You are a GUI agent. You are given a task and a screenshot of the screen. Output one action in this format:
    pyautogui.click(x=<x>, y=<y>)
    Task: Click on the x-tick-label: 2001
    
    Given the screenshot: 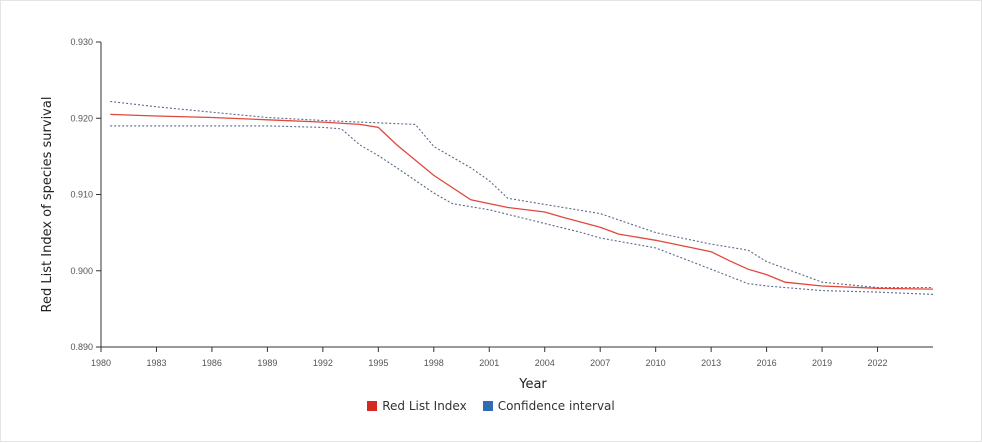 What is the action you would take?
    pyautogui.click(x=489, y=363)
    